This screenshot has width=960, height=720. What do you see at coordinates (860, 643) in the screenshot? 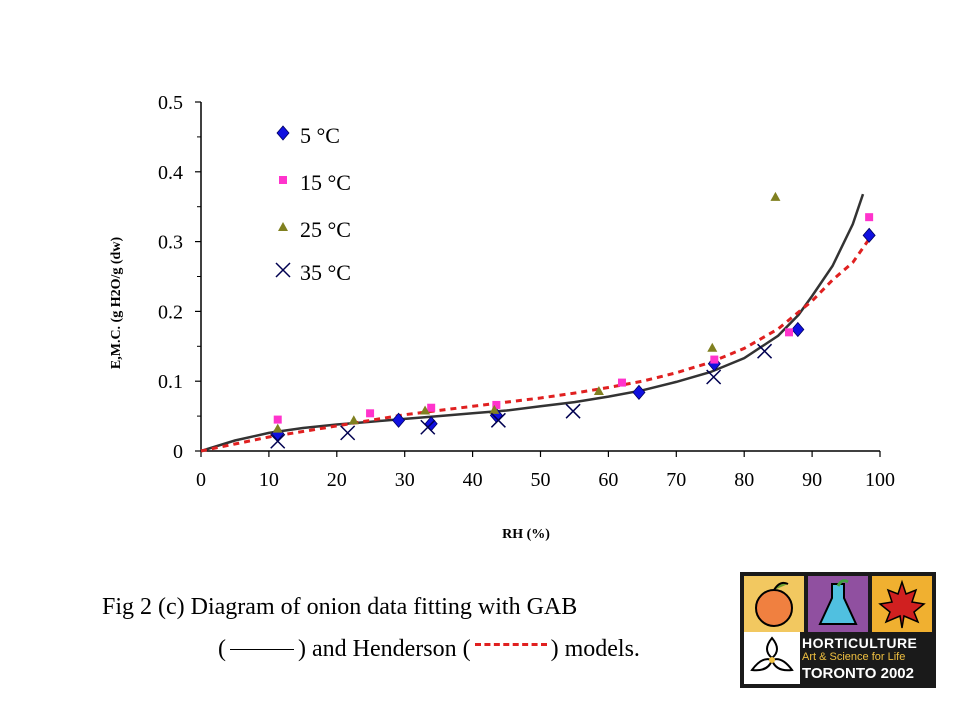
I see `logo-title: HORTICULTURE` at bounding box center [860, 643].